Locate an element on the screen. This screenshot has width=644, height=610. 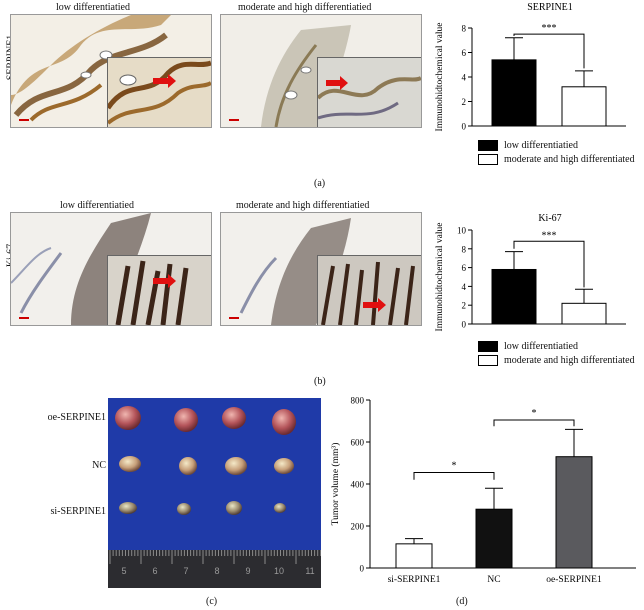
row-label-si: si-SERPINE1 is located at coordinates (78, 511).